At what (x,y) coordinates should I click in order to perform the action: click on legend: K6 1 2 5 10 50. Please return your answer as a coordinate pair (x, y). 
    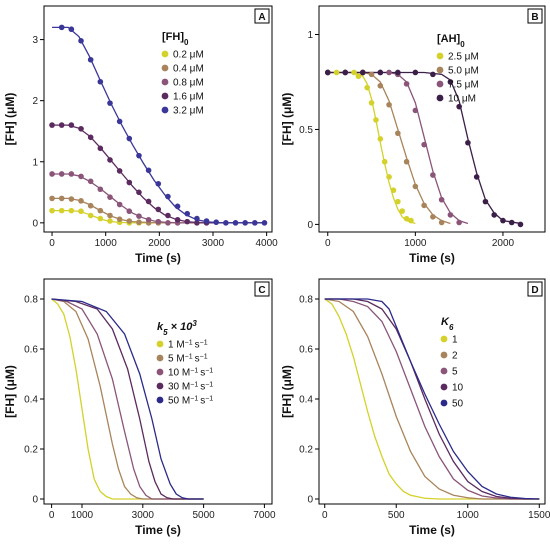
    Looking at the image, I should click on (452, 363).